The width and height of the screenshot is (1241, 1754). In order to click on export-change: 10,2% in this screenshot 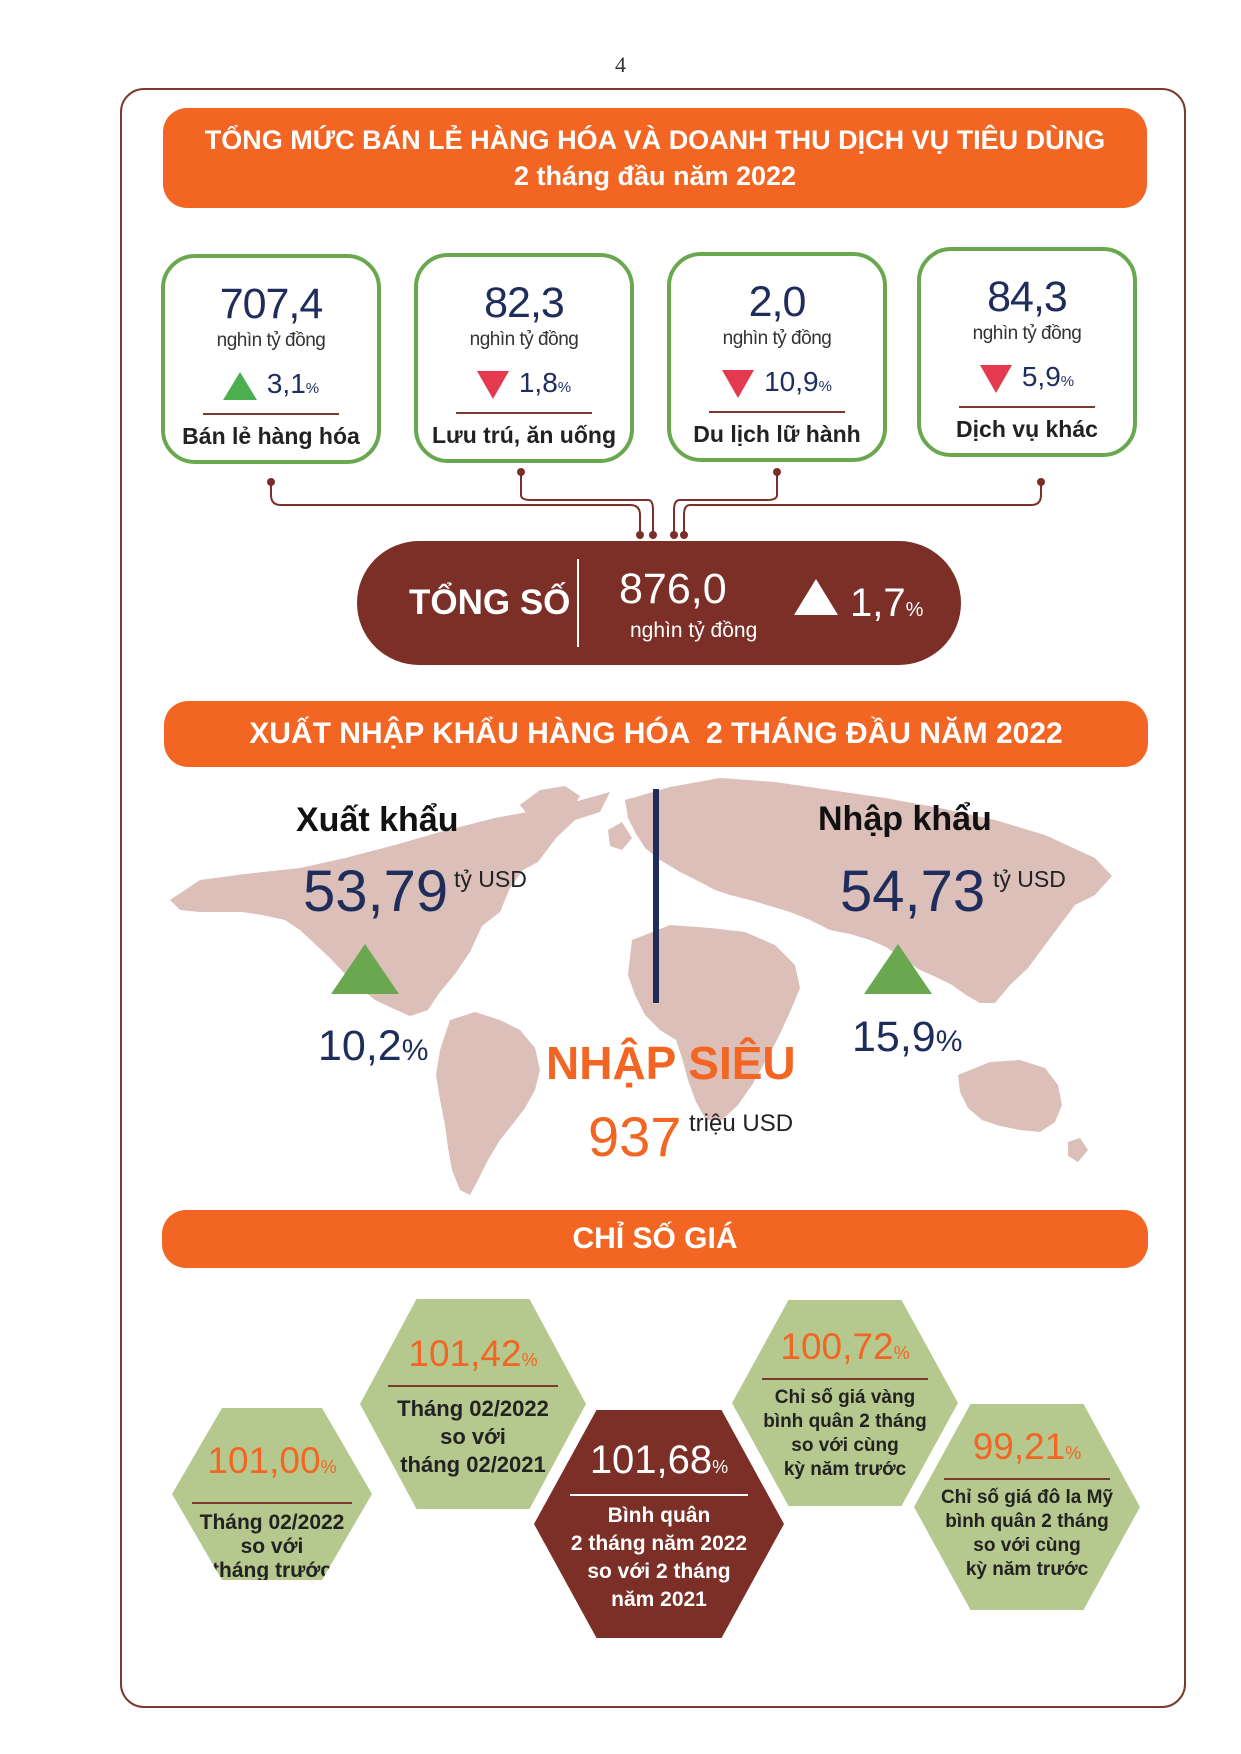, I will do `click(373, 1046)`.